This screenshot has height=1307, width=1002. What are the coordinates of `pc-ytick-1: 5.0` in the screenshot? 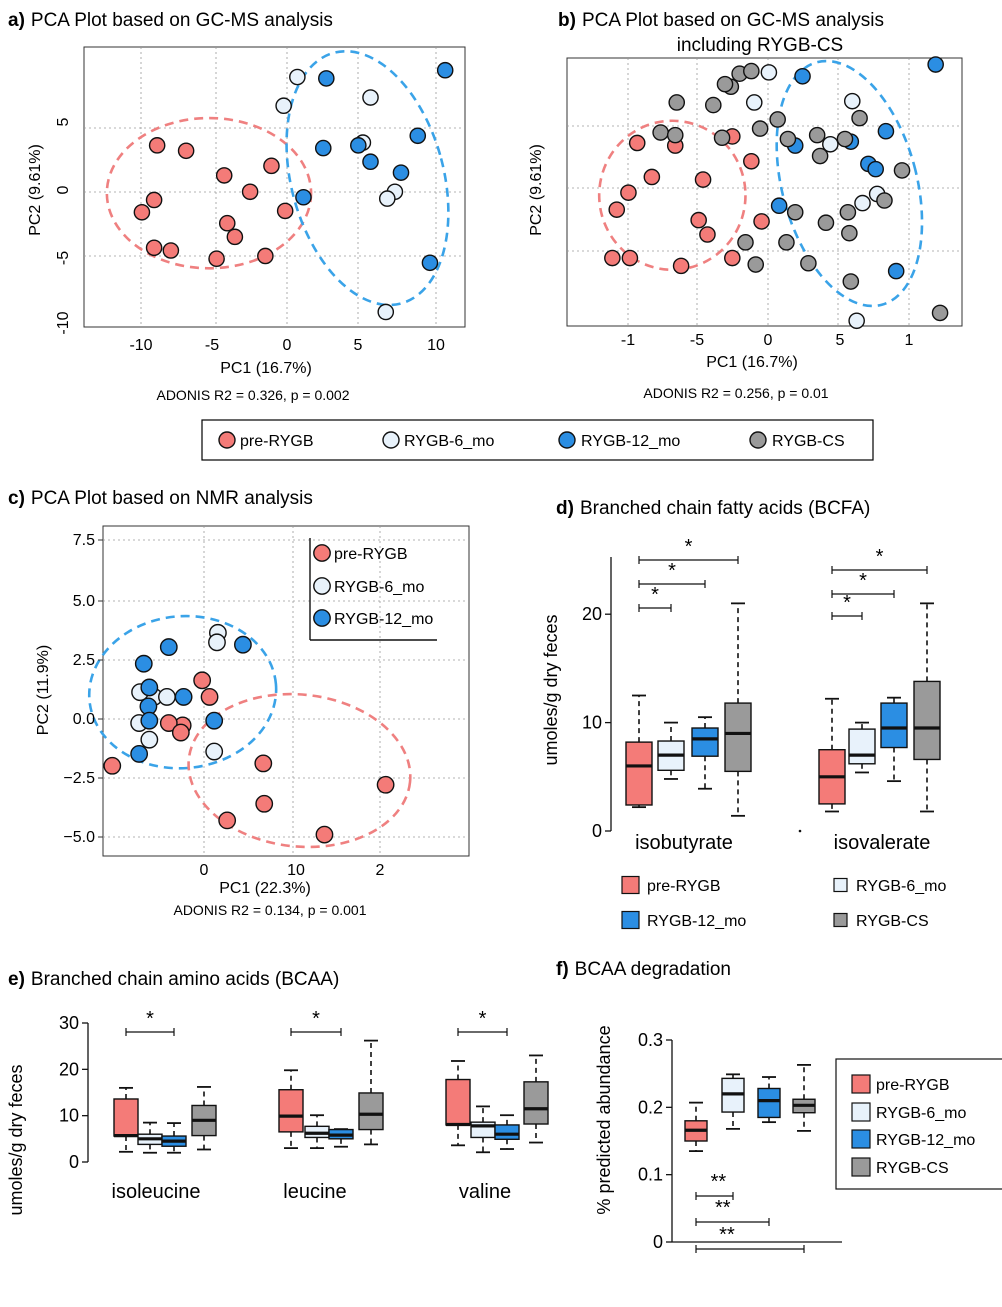 It's located at (84, 601).